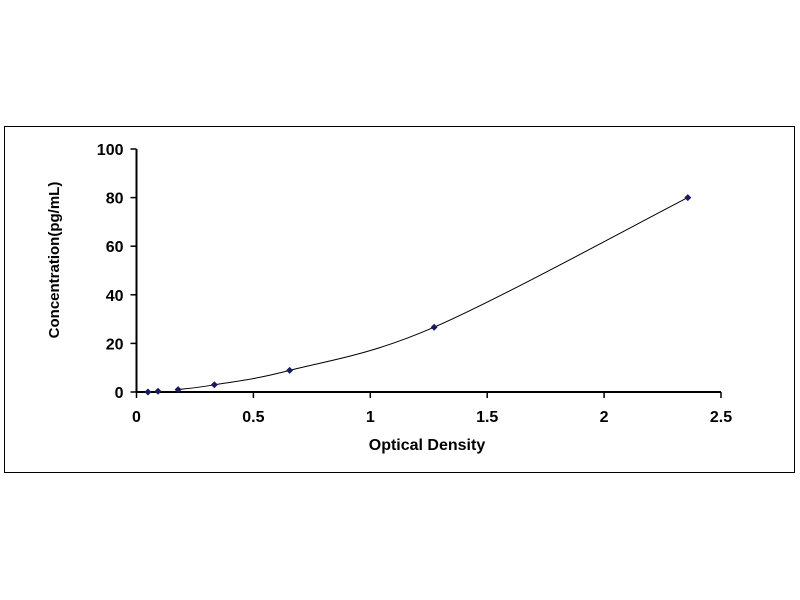 This screenshot has height=600, width=800. What do you see at coordinates (487, 417) in the screenshot?
I see `x-tick-label: 1.5` at bounding box center [487, 417].